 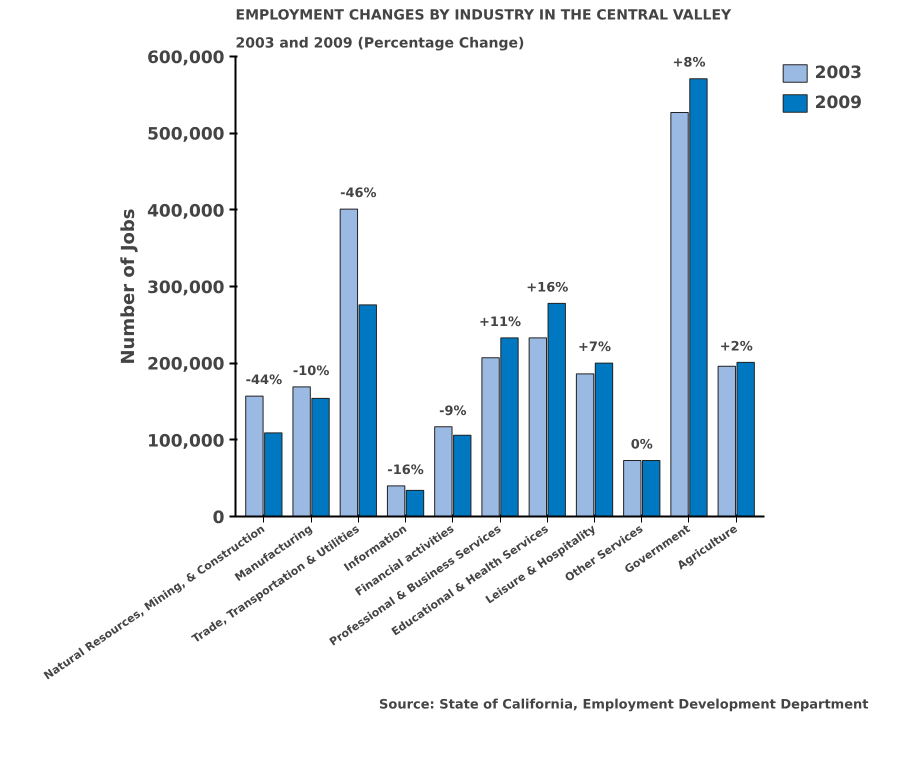 I want to click on annotation: -10%, so click(x=311, y=371).